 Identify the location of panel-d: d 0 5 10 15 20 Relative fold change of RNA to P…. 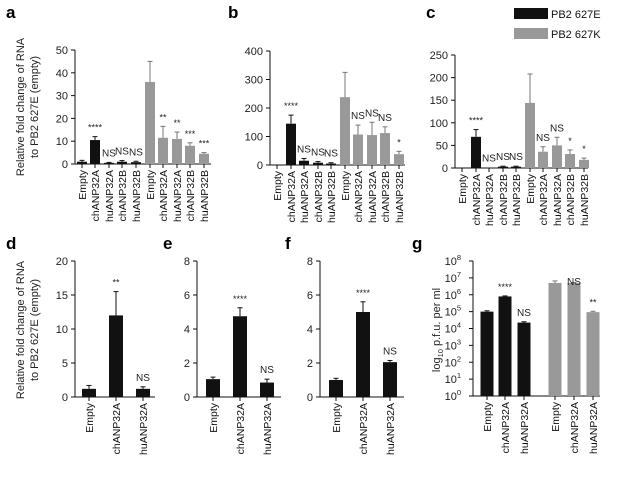
(80, 344).